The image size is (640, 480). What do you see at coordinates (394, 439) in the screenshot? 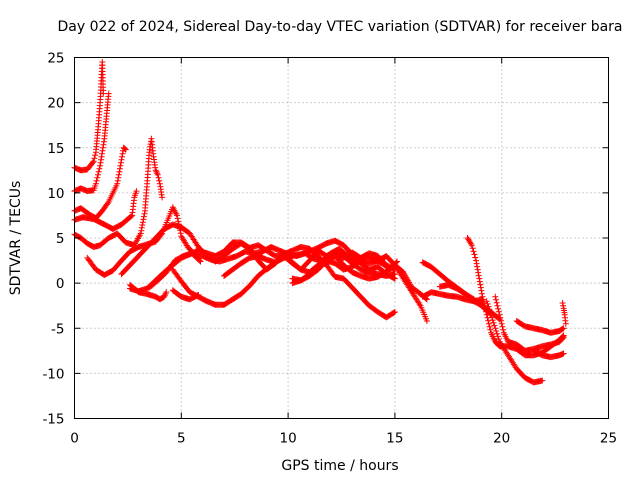
I see `x-tick-label: 15` at bounding box center [394, 439].